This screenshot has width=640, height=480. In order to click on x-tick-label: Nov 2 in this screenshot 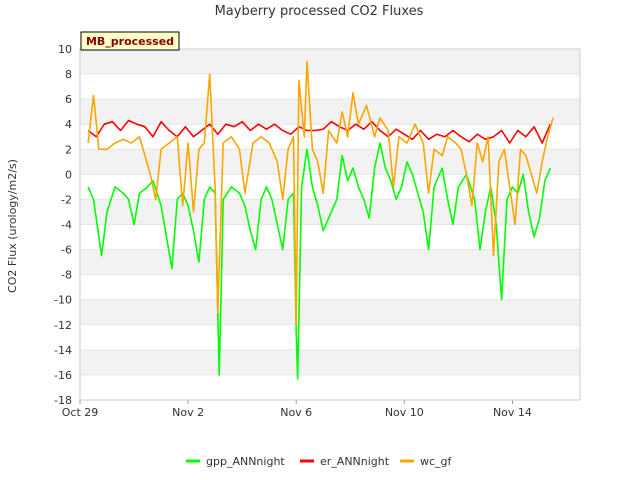, I will do `click(188, 412)`.